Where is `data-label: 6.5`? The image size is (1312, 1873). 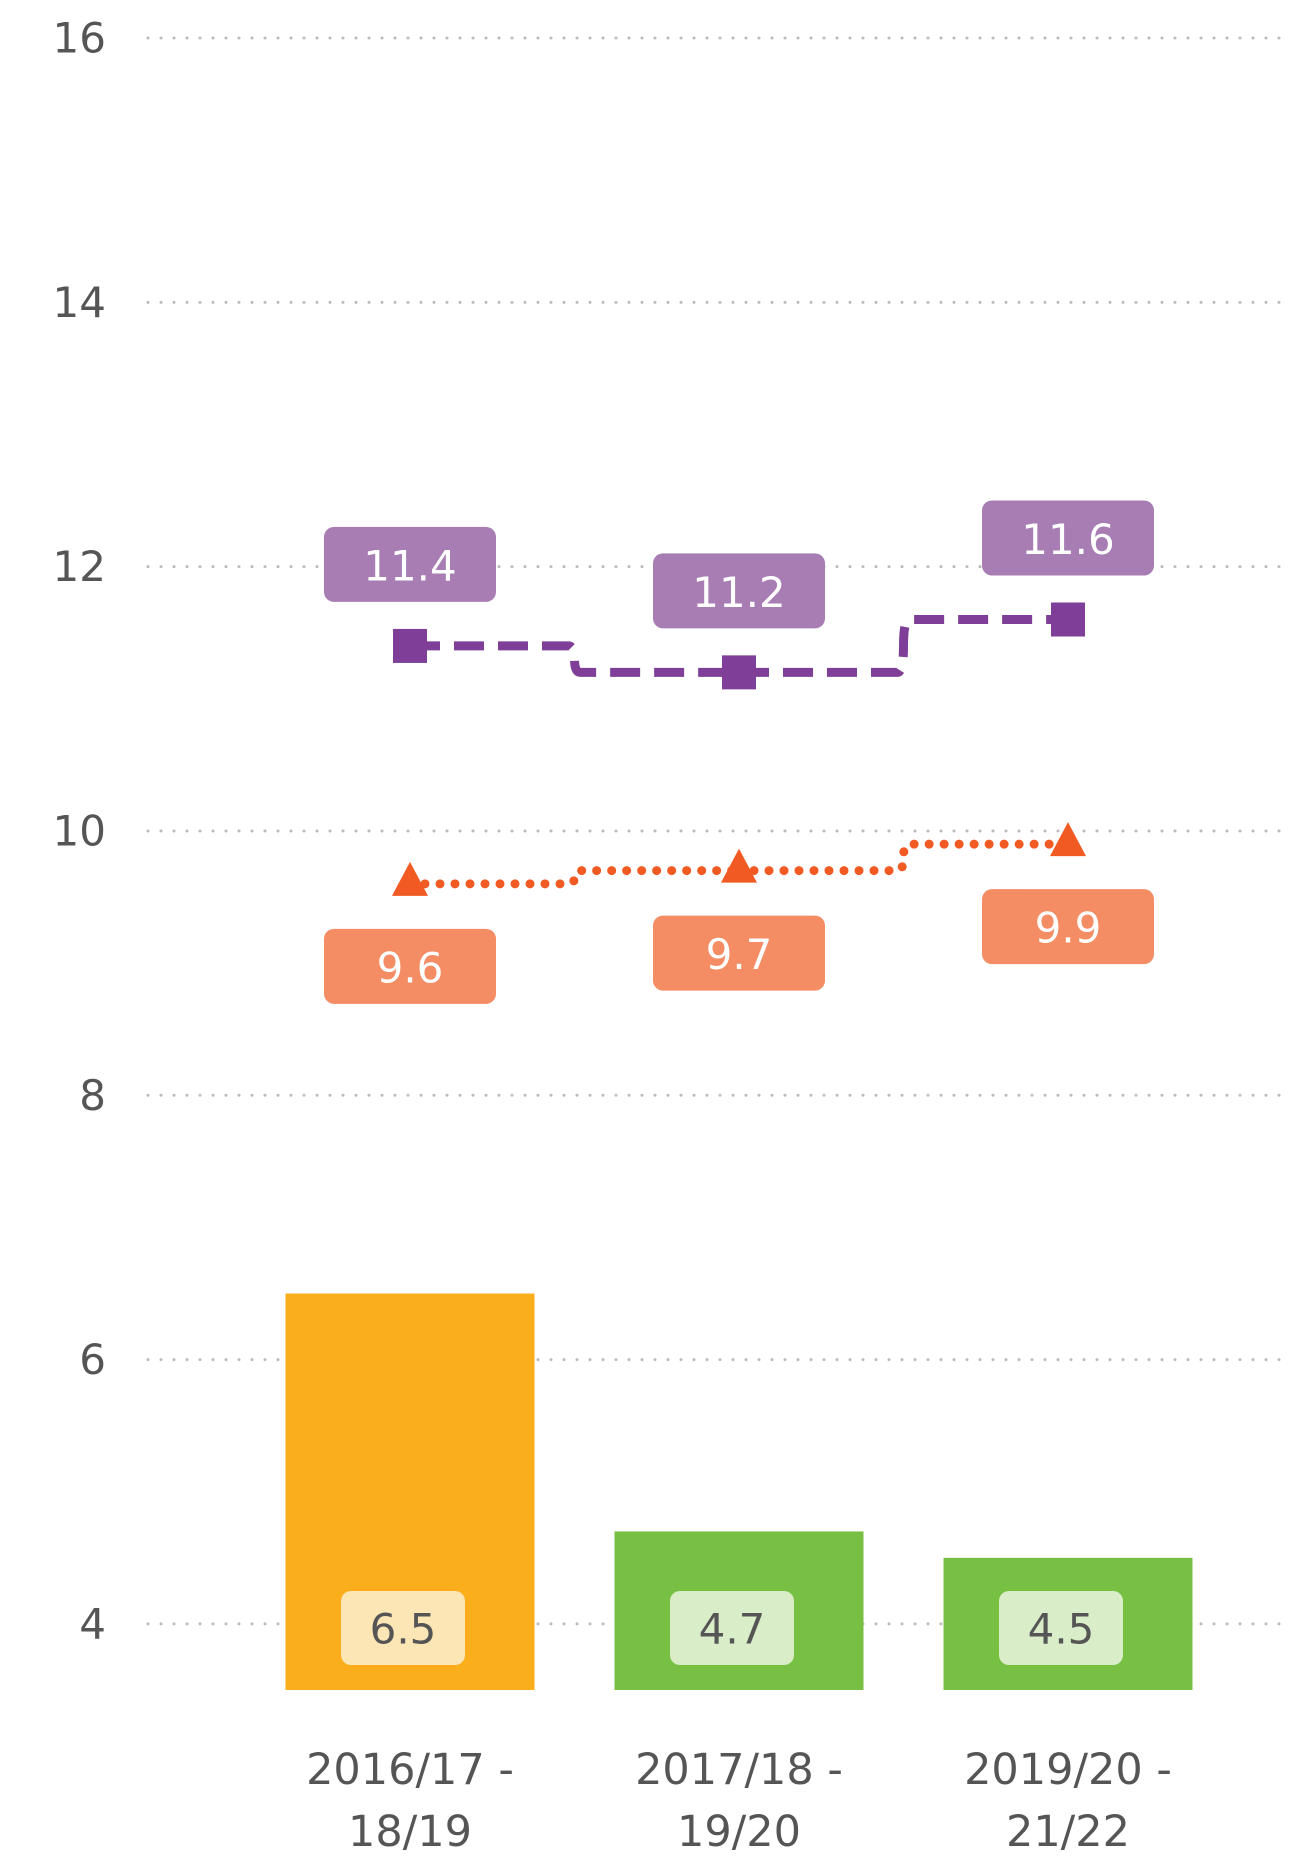 data-label: 6.5 is located at coordinates (403, 1629).